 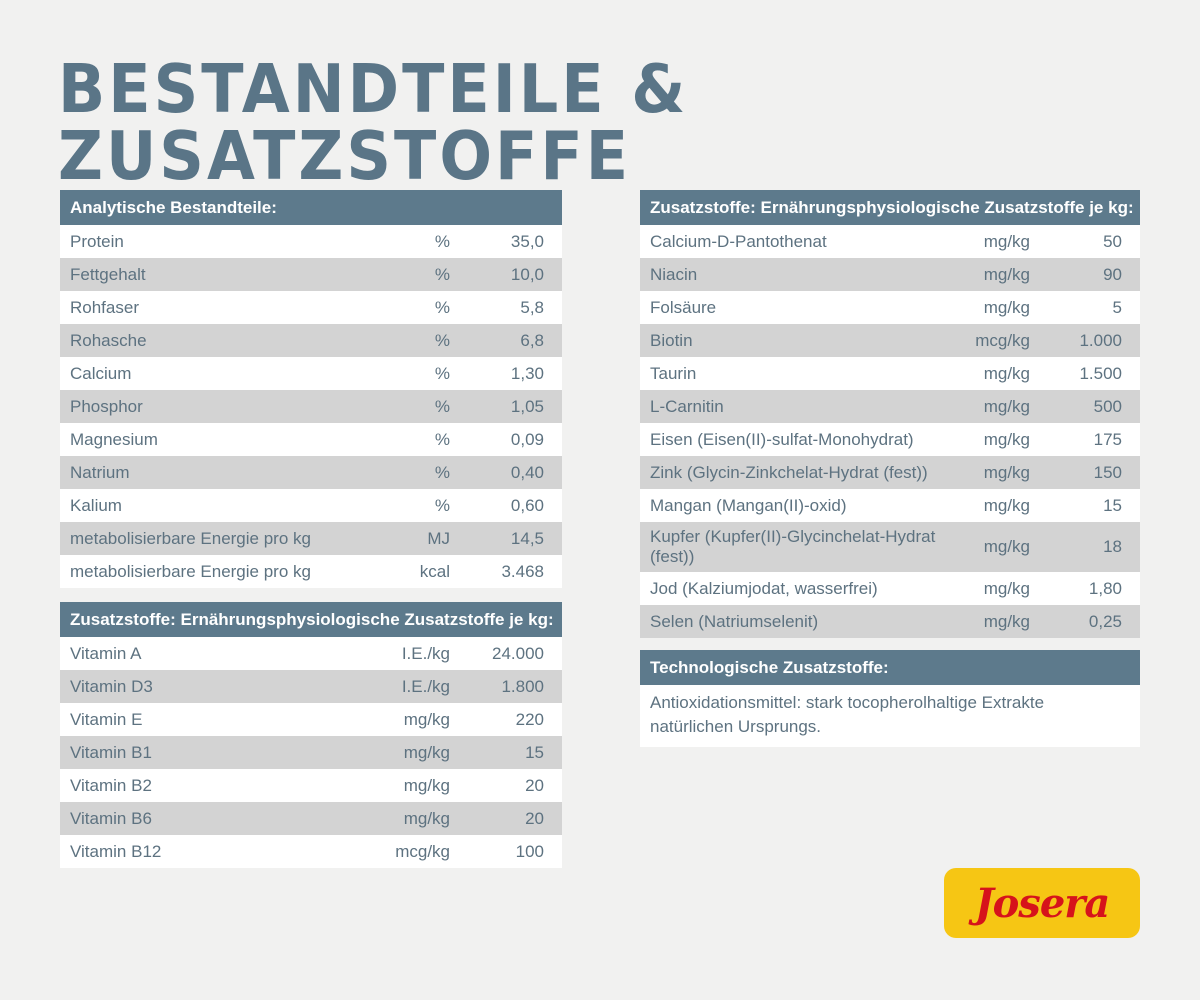 I want to click on technological-table-header: Technologische Zusatzstoffe:, so click(x=890, y=667).